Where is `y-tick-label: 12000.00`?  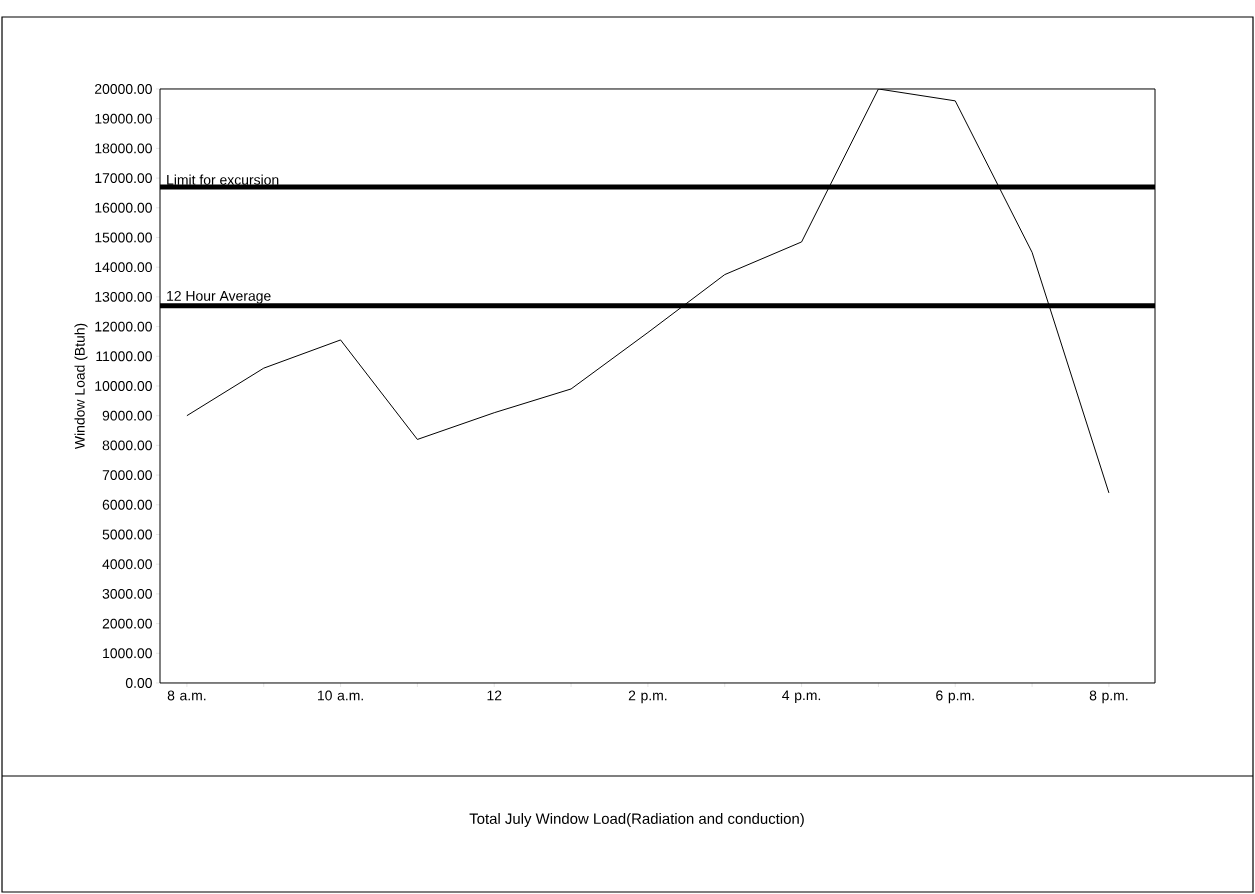 y-tick-label: 12000.00 is located at coordinates (123, 326).